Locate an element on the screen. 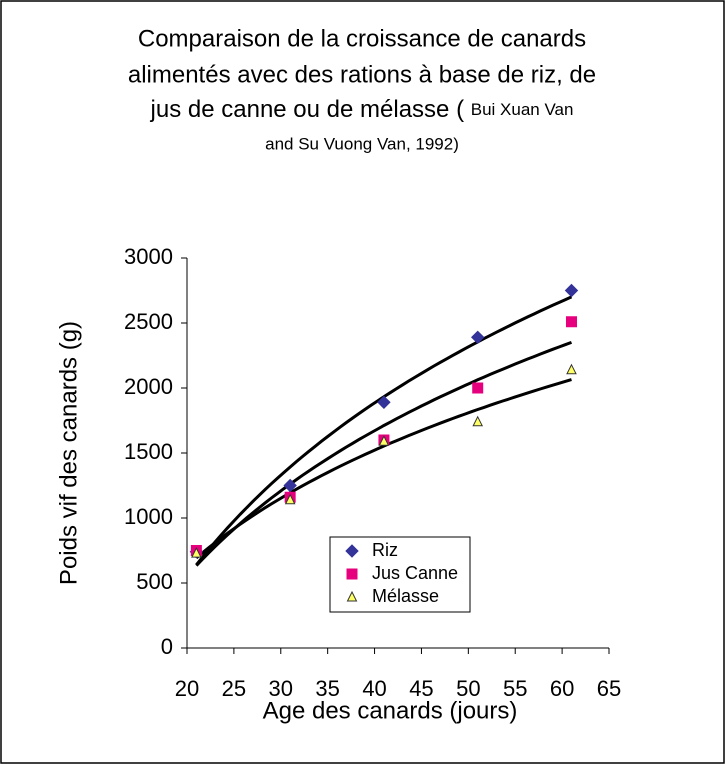  x-tick-label: 65 is located at coordinates (609, 688).